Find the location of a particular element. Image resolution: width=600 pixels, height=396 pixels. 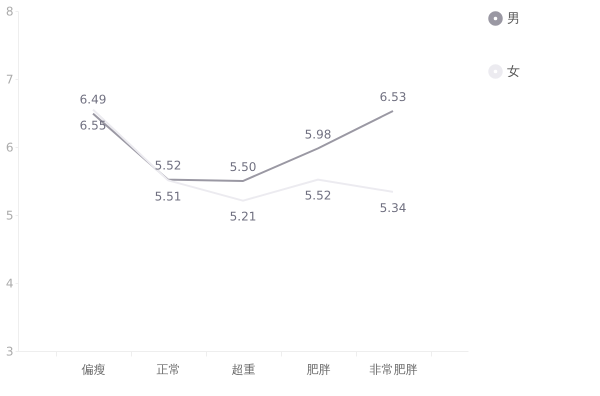

y-tick-label: 3 is located at coordinates (10, 351).